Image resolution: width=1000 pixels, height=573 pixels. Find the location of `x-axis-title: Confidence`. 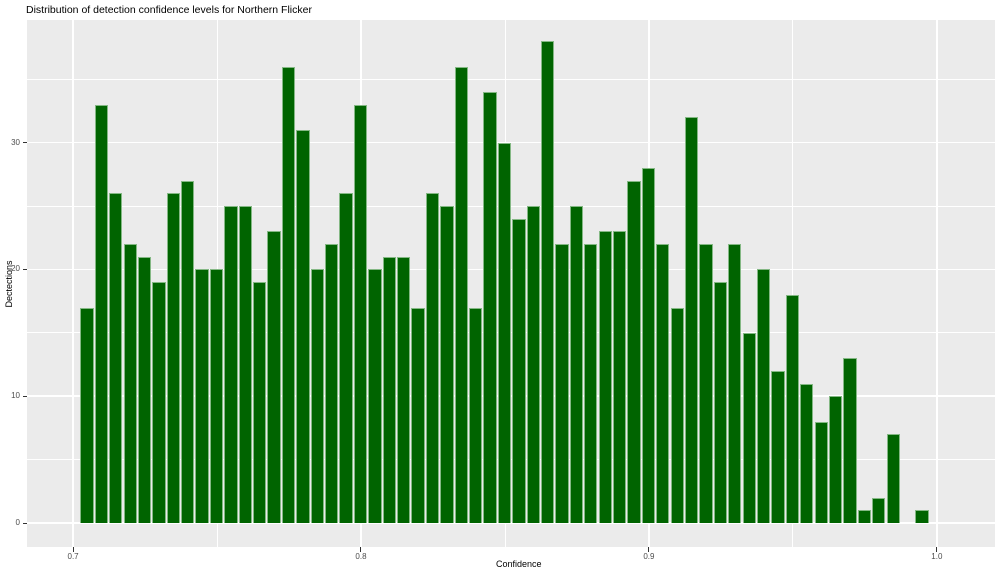

x-axis-title: Confidence is located at coordinates (519, 564).